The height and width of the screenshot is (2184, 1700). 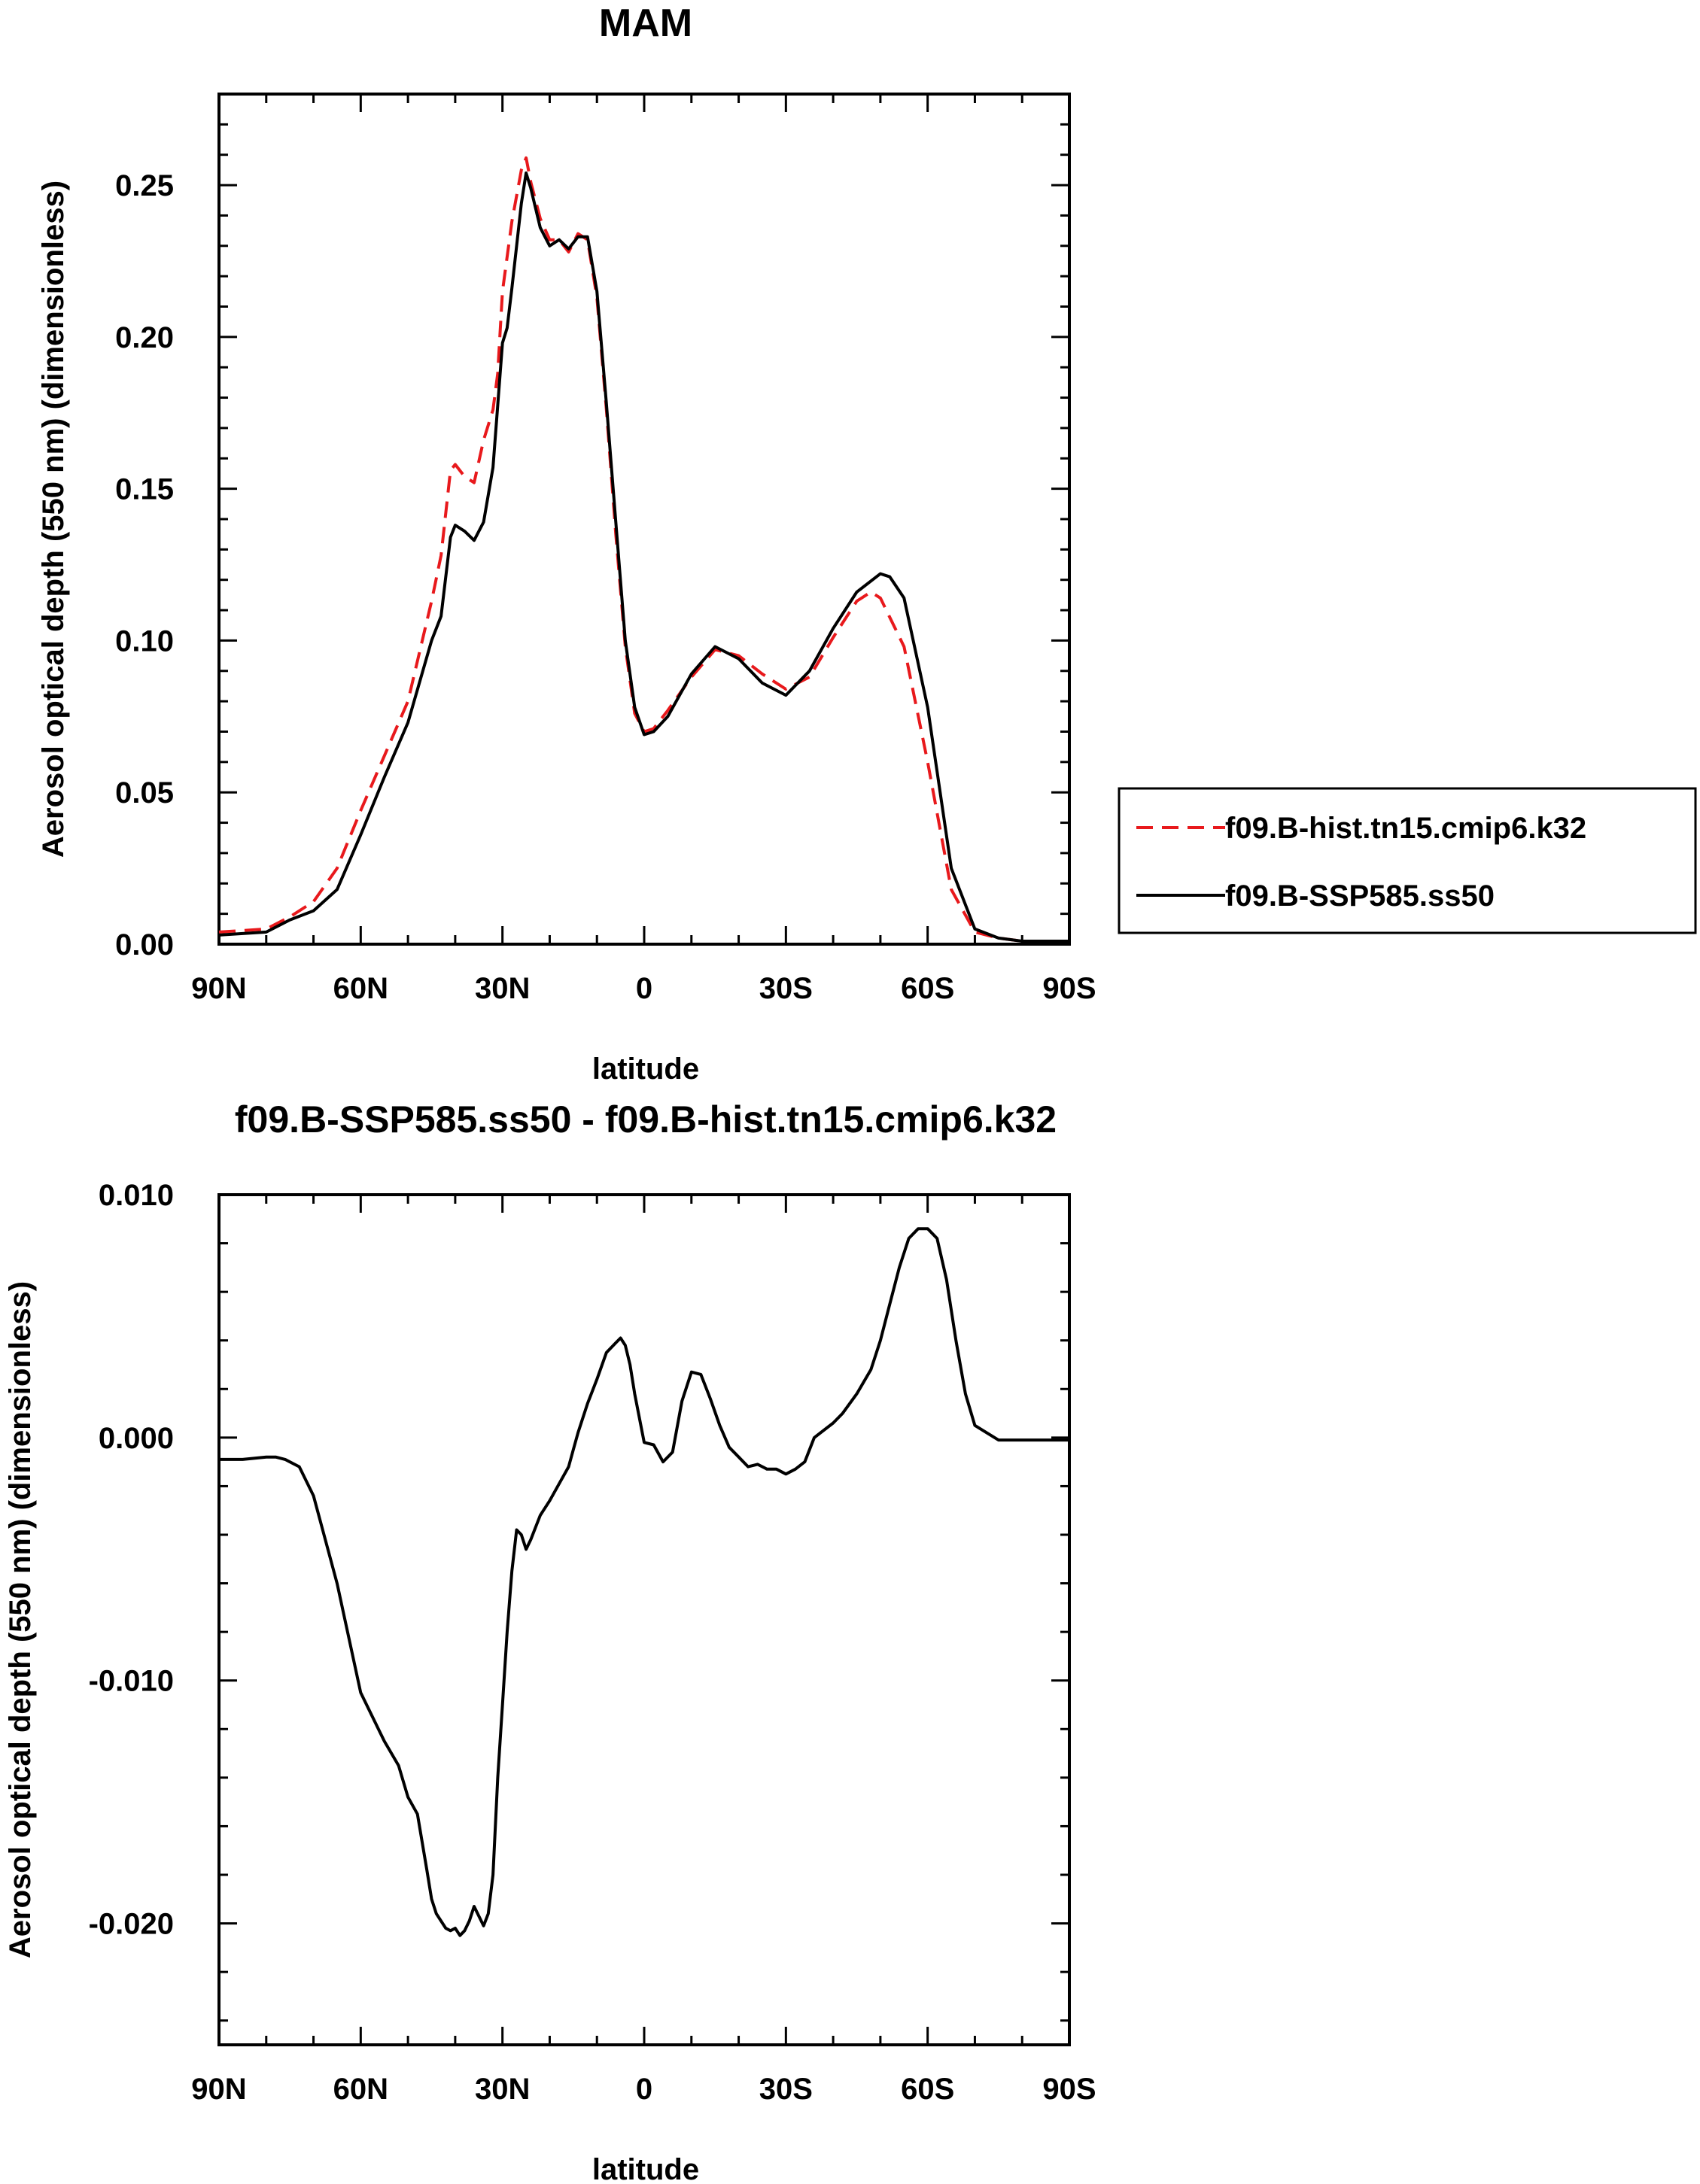 What do you see at coordinates (361, 988) in the screenshot?
I see `top-x-tick-label: 60N` at bounding box center [361, 988].